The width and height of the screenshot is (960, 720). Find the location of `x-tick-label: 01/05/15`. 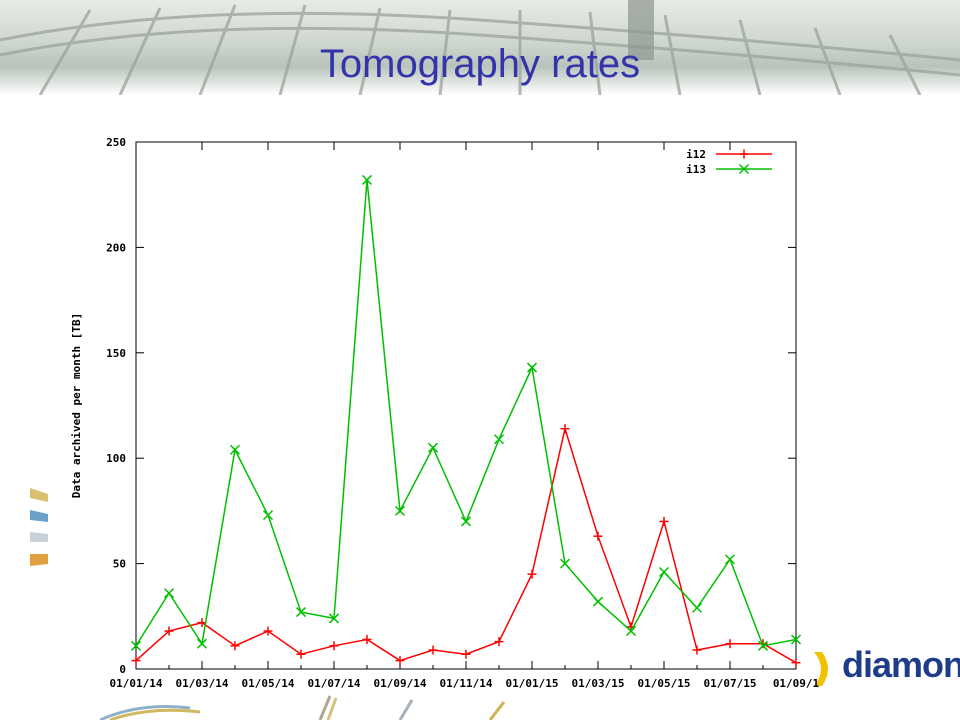

x-tick-label: 01/05/15 is located at coordinates (664, 683).